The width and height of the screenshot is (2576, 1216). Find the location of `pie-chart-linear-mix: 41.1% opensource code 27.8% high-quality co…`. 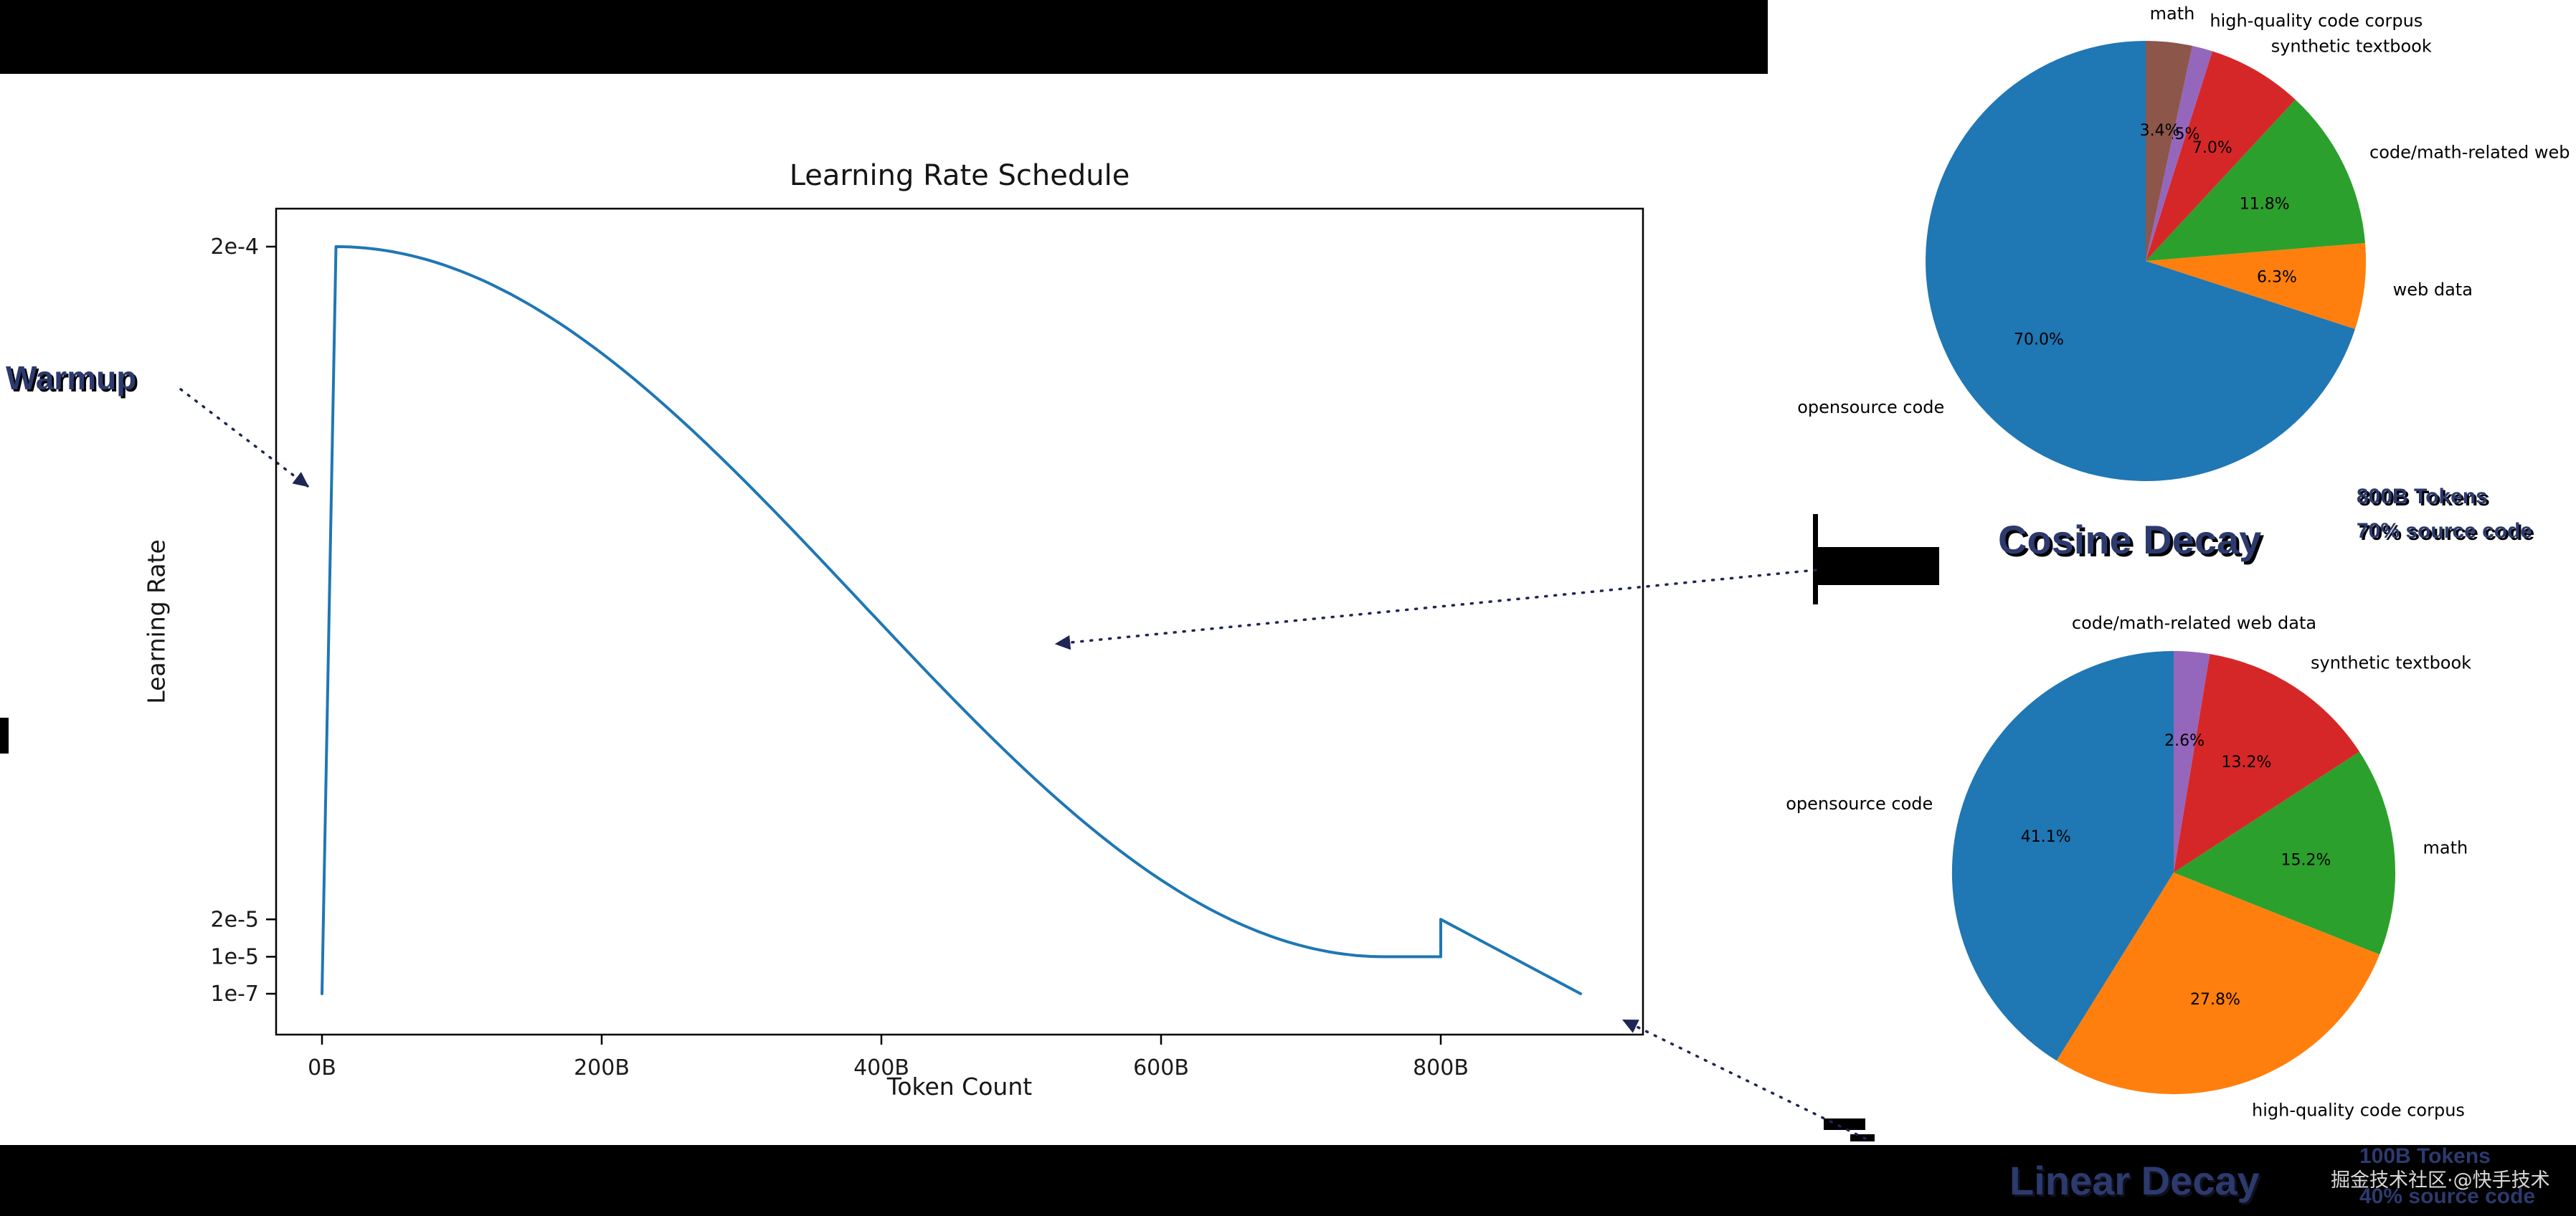

pie-chart-linear-mix: 41.1% opensource code 27.8% high-quality co… is located at coordinates (2128, 867).